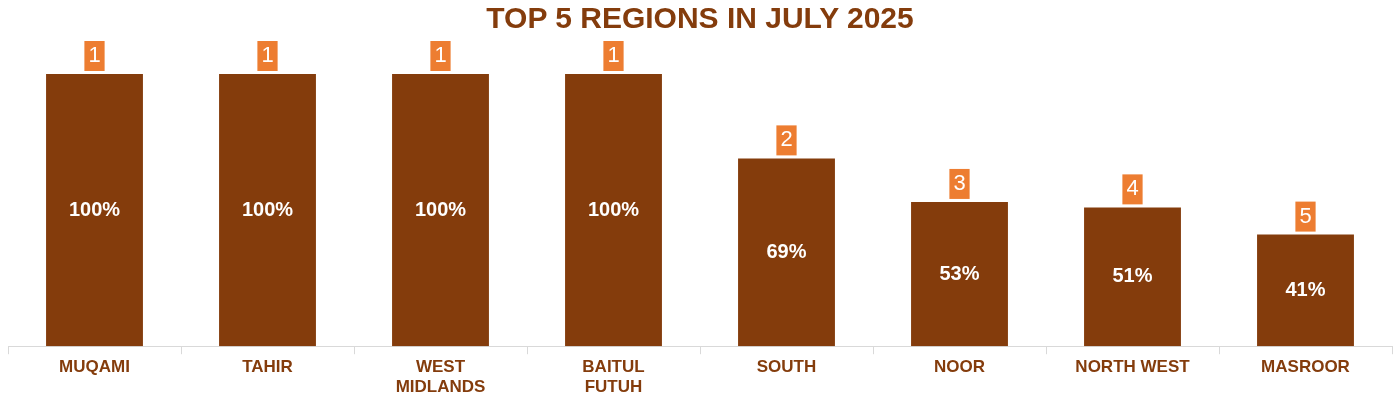  Describe the element at coordinates (94, 367) in the screenshot. I see `x-tick-label: MUQAMI` at that location.